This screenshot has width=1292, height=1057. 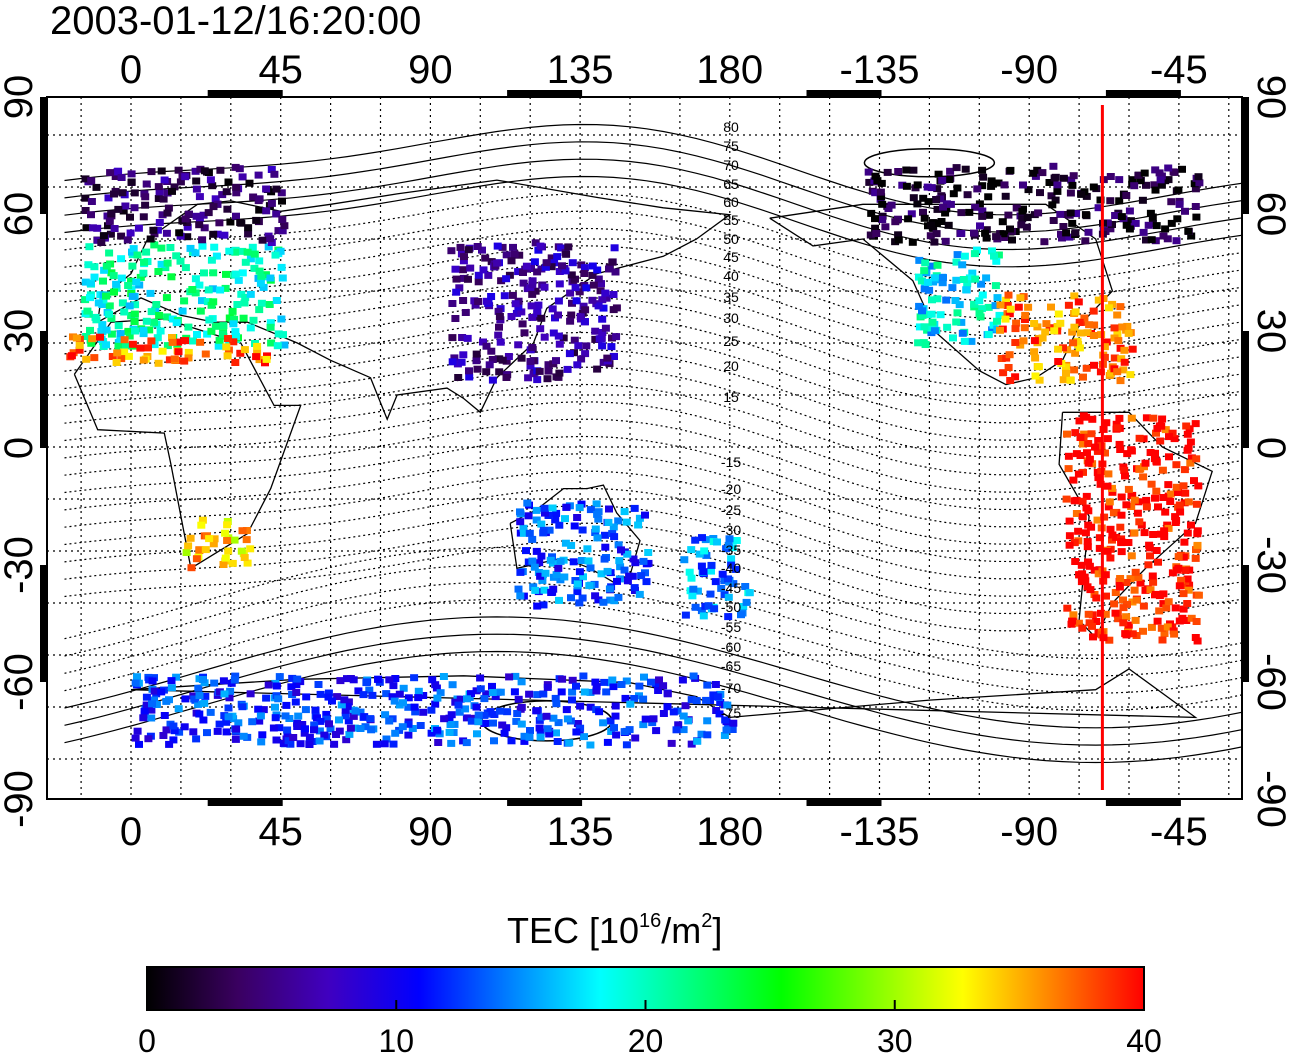 I want to click on colorbar-label-sup: 16, so click(x=650, y=921).